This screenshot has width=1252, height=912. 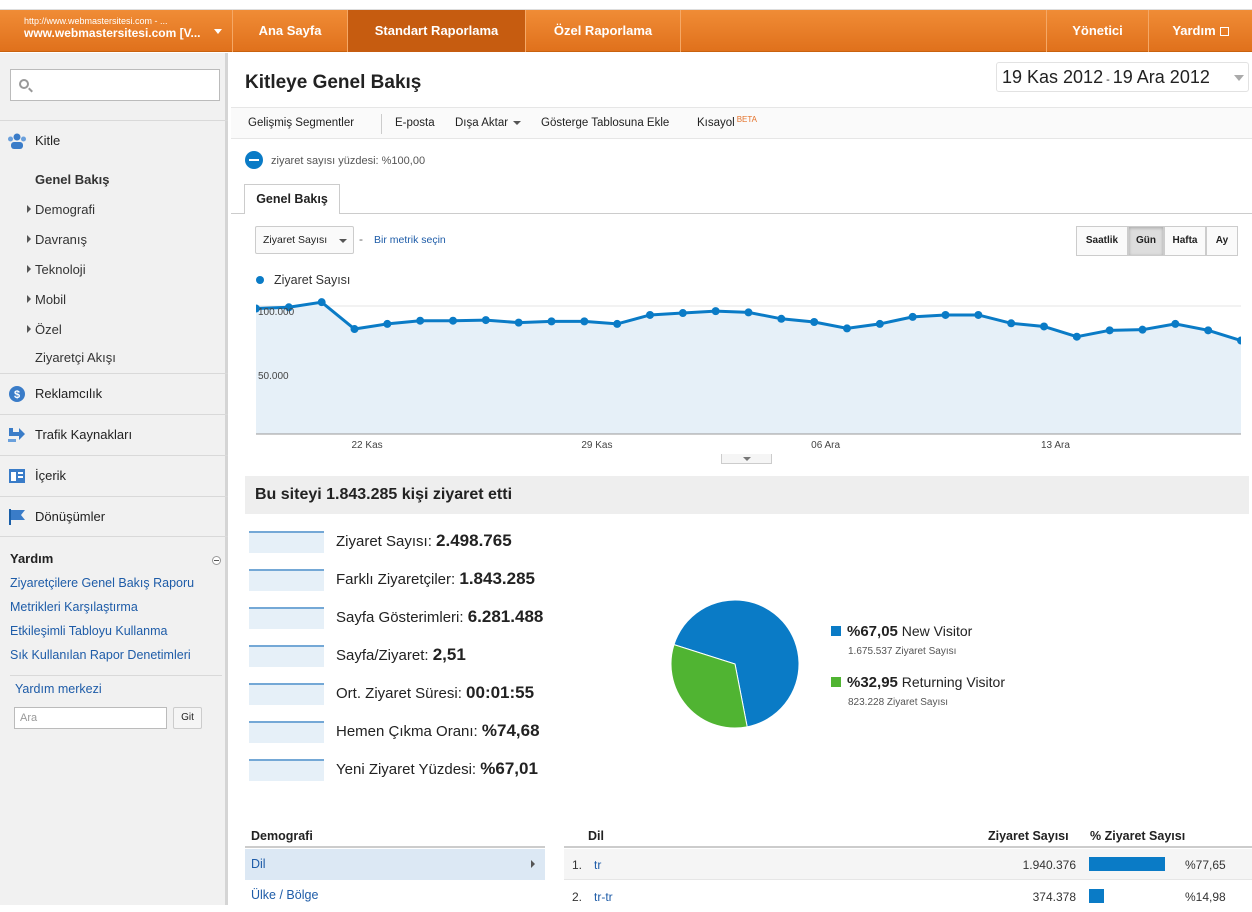 I want to click on row-index: 2., so click(x=577, y=897).